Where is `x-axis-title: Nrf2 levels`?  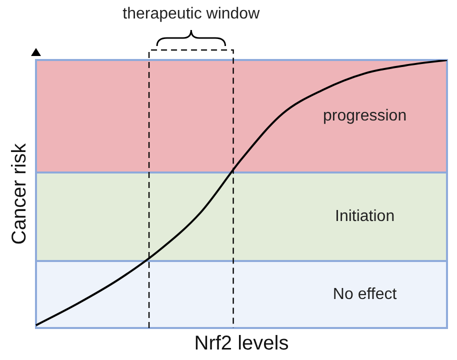
x-axis-title: Nrf2 levels is located at coordinates (241, 343).